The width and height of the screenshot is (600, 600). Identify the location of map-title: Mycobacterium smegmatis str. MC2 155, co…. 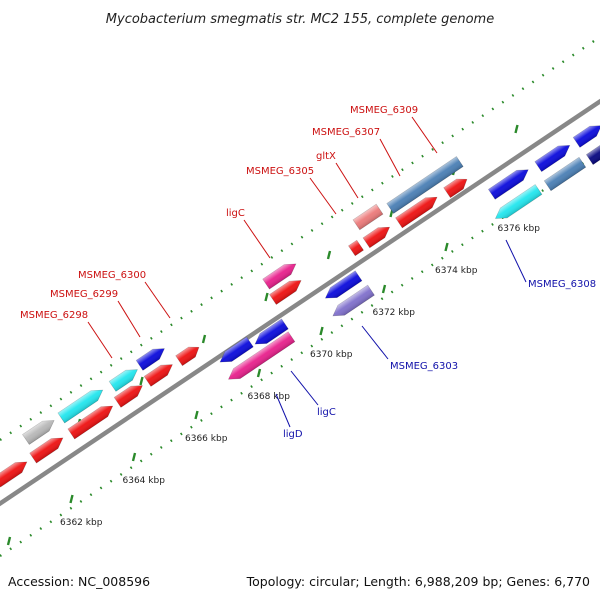
(300, 19).